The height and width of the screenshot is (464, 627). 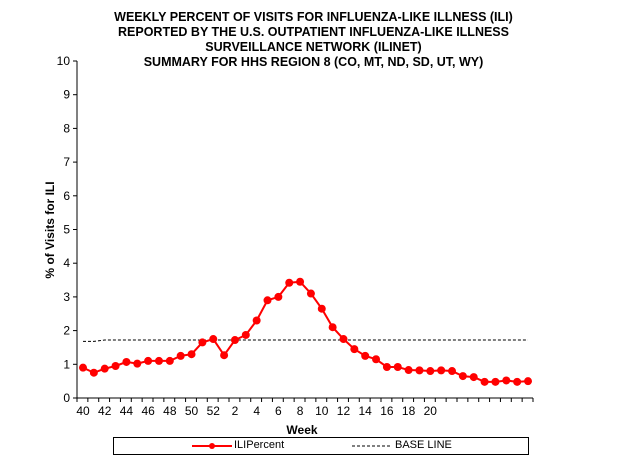 I want to click on x-tick-label: 18, so click(x=409, y=411).